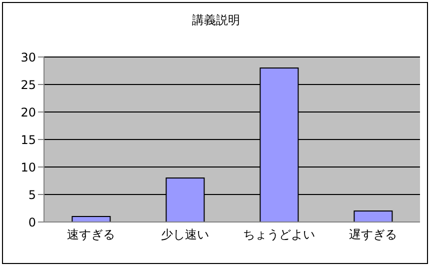  I want to click on y-tick-label: 5, so click(32, 195).